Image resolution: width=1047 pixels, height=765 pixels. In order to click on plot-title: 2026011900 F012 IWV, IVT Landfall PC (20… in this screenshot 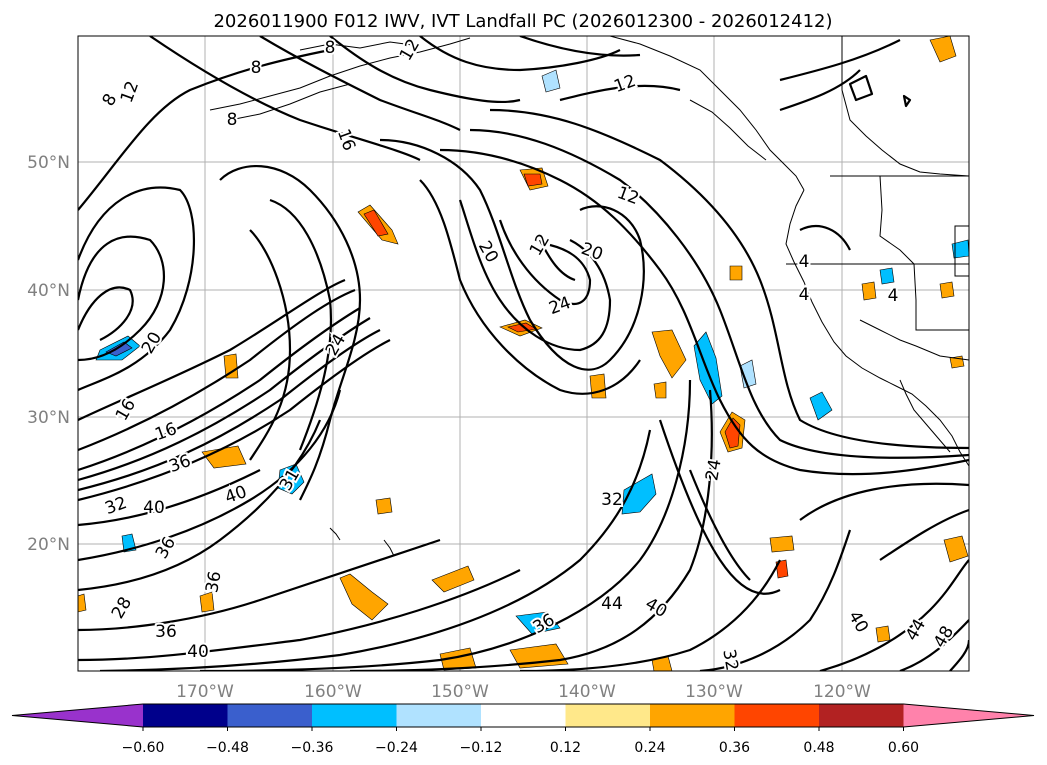, I will do `click(522, 21)`.